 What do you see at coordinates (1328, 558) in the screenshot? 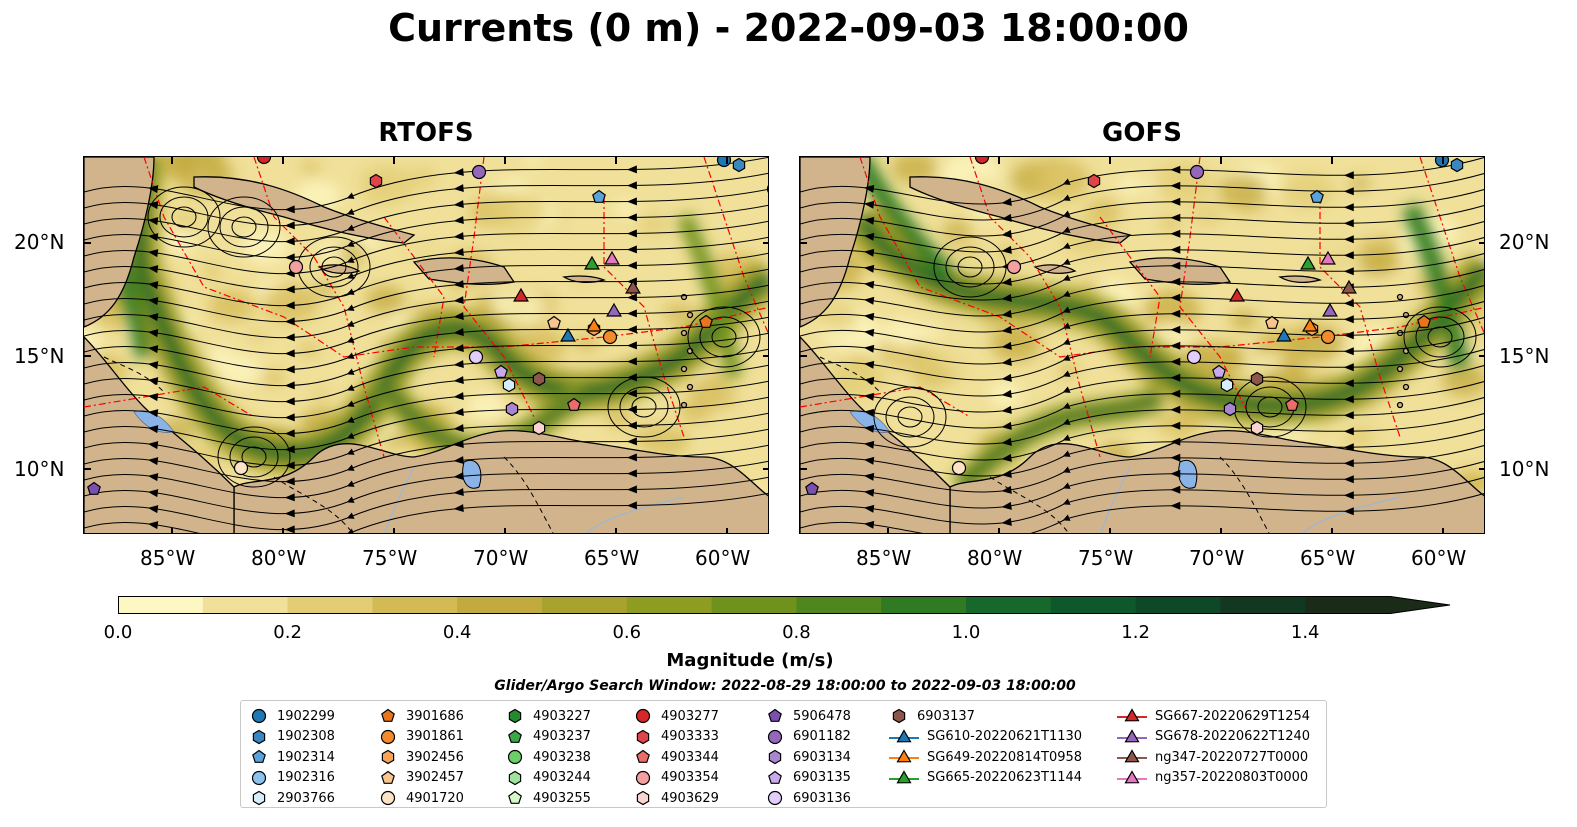
I see `lon-tick-gofs-65w: 65°W` at bounding box center [1328, 558].